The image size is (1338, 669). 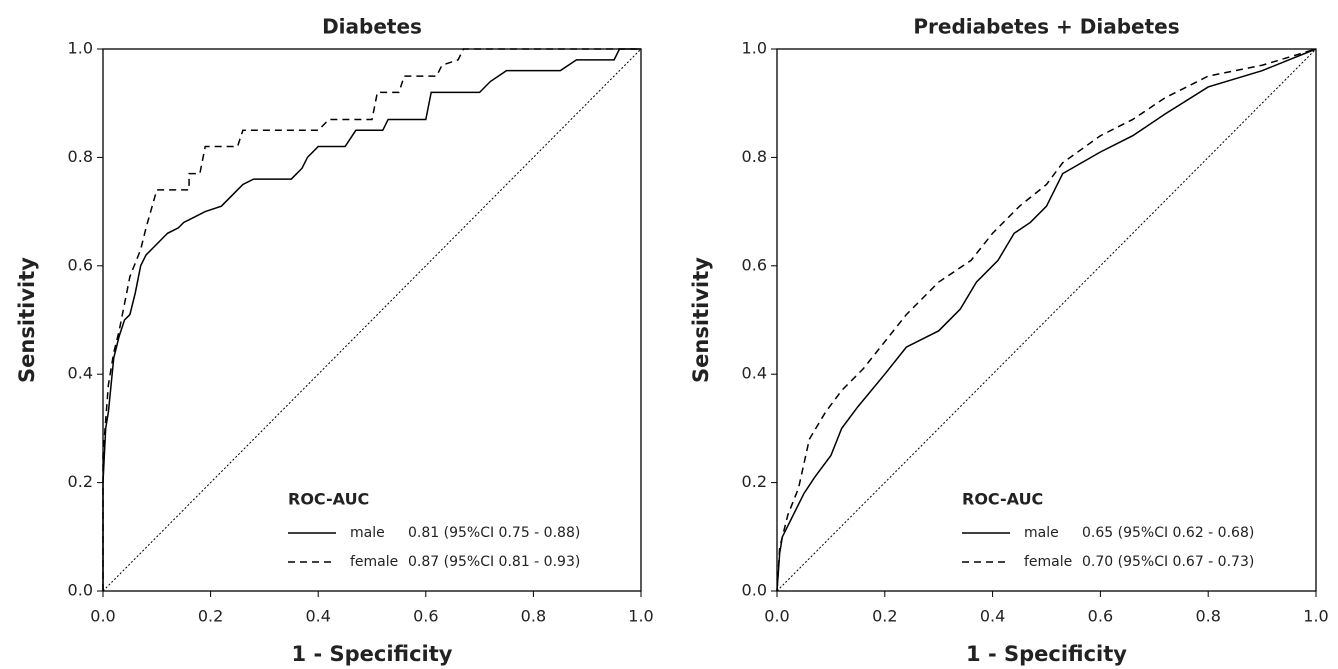 I want to click on legend-auc: 0.81 (95%CI 0.75 - 0.88), so click(x=494, y=533).